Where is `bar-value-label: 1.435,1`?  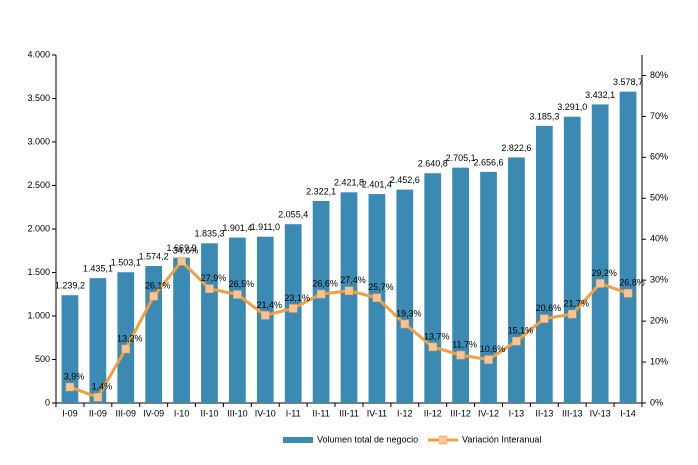 bar-value-label: 1.435,1 is located at coordinates (98, 269).